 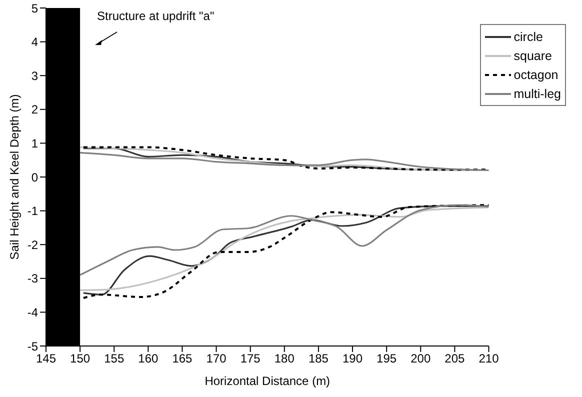 What do you see at coordinates (267, 381) in the screenshot?
I see `x-axis-title: Horizontal Distance (m)` at bounding box center [267, 381].